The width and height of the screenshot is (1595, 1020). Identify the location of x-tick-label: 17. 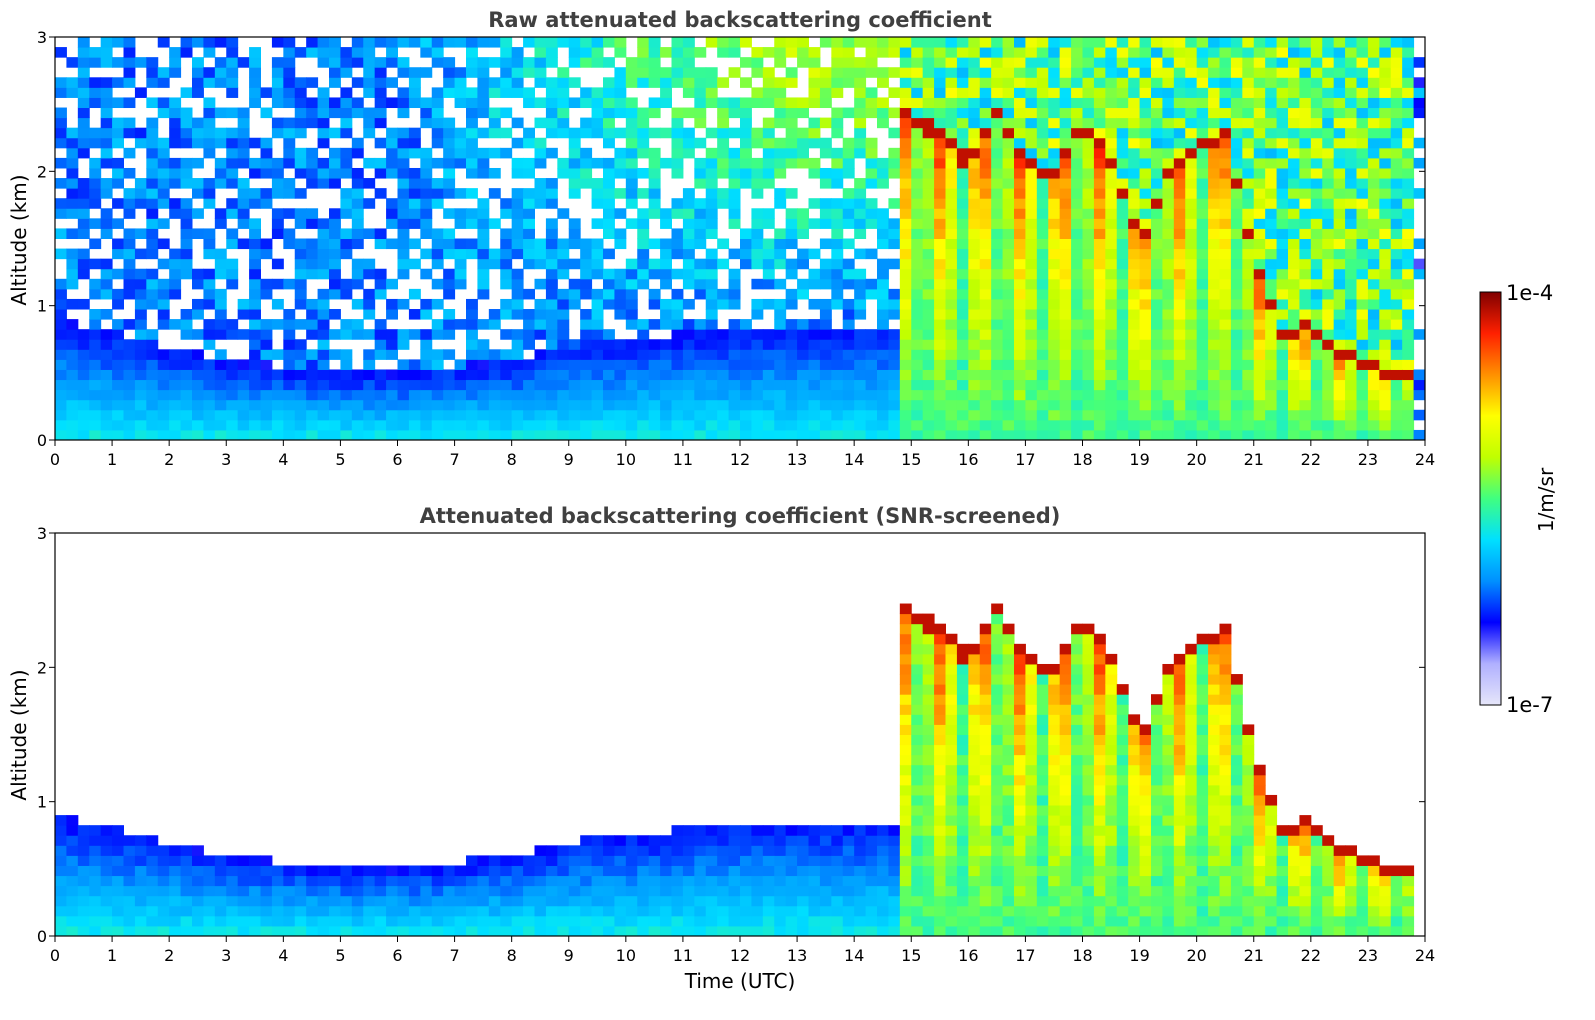
(1025, 459).